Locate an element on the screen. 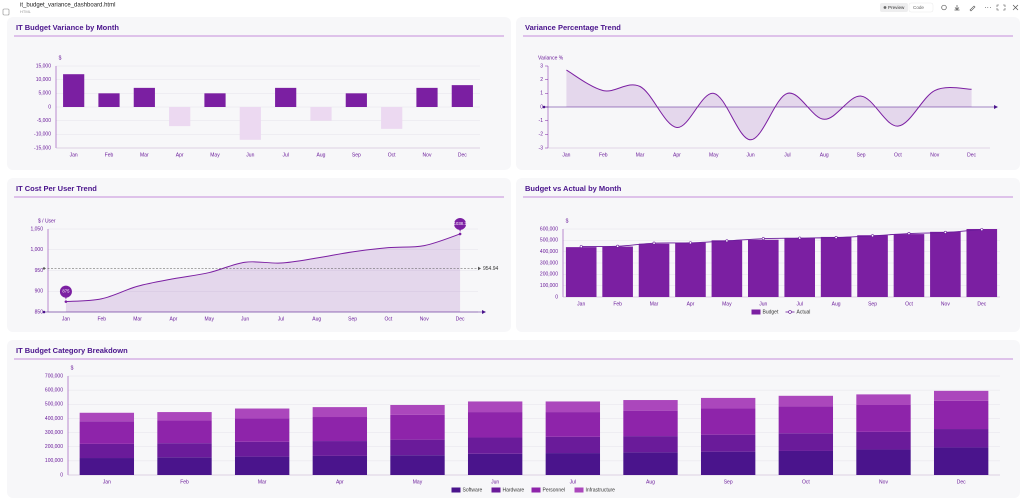 Image resolution: width=1024 pixels, height=501 pixels. code-label: Code is located at coordinates (918, 7).